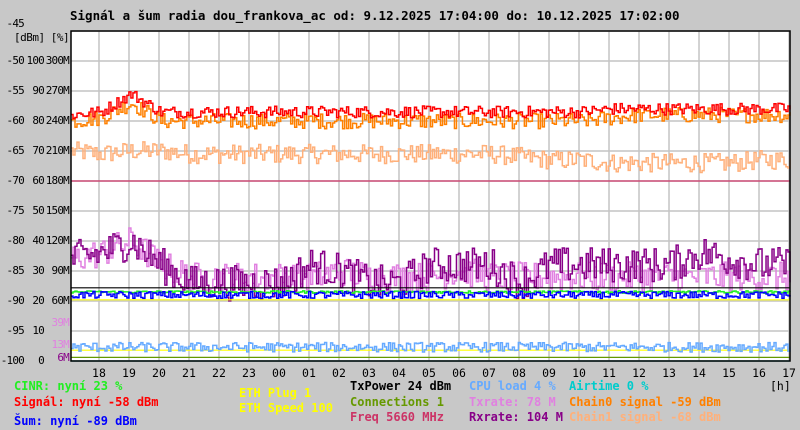 The image size is (800, 430). Describe the element at coordinates (609, 373) in the screenshot. I see `x-tick-label: 11` at that location.